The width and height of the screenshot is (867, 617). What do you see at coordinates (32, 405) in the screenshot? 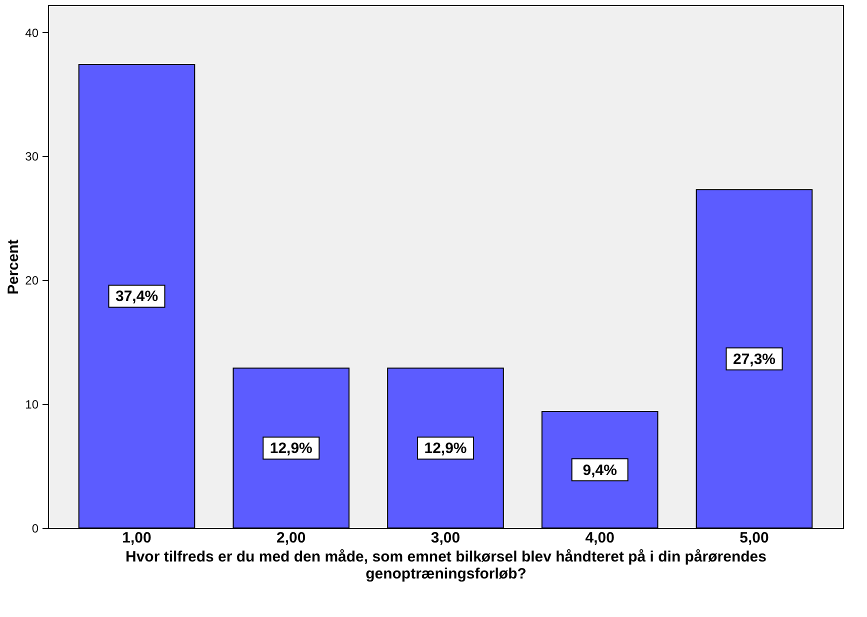
I see `y-tick-label: 10` at bounding box center [32, 405].